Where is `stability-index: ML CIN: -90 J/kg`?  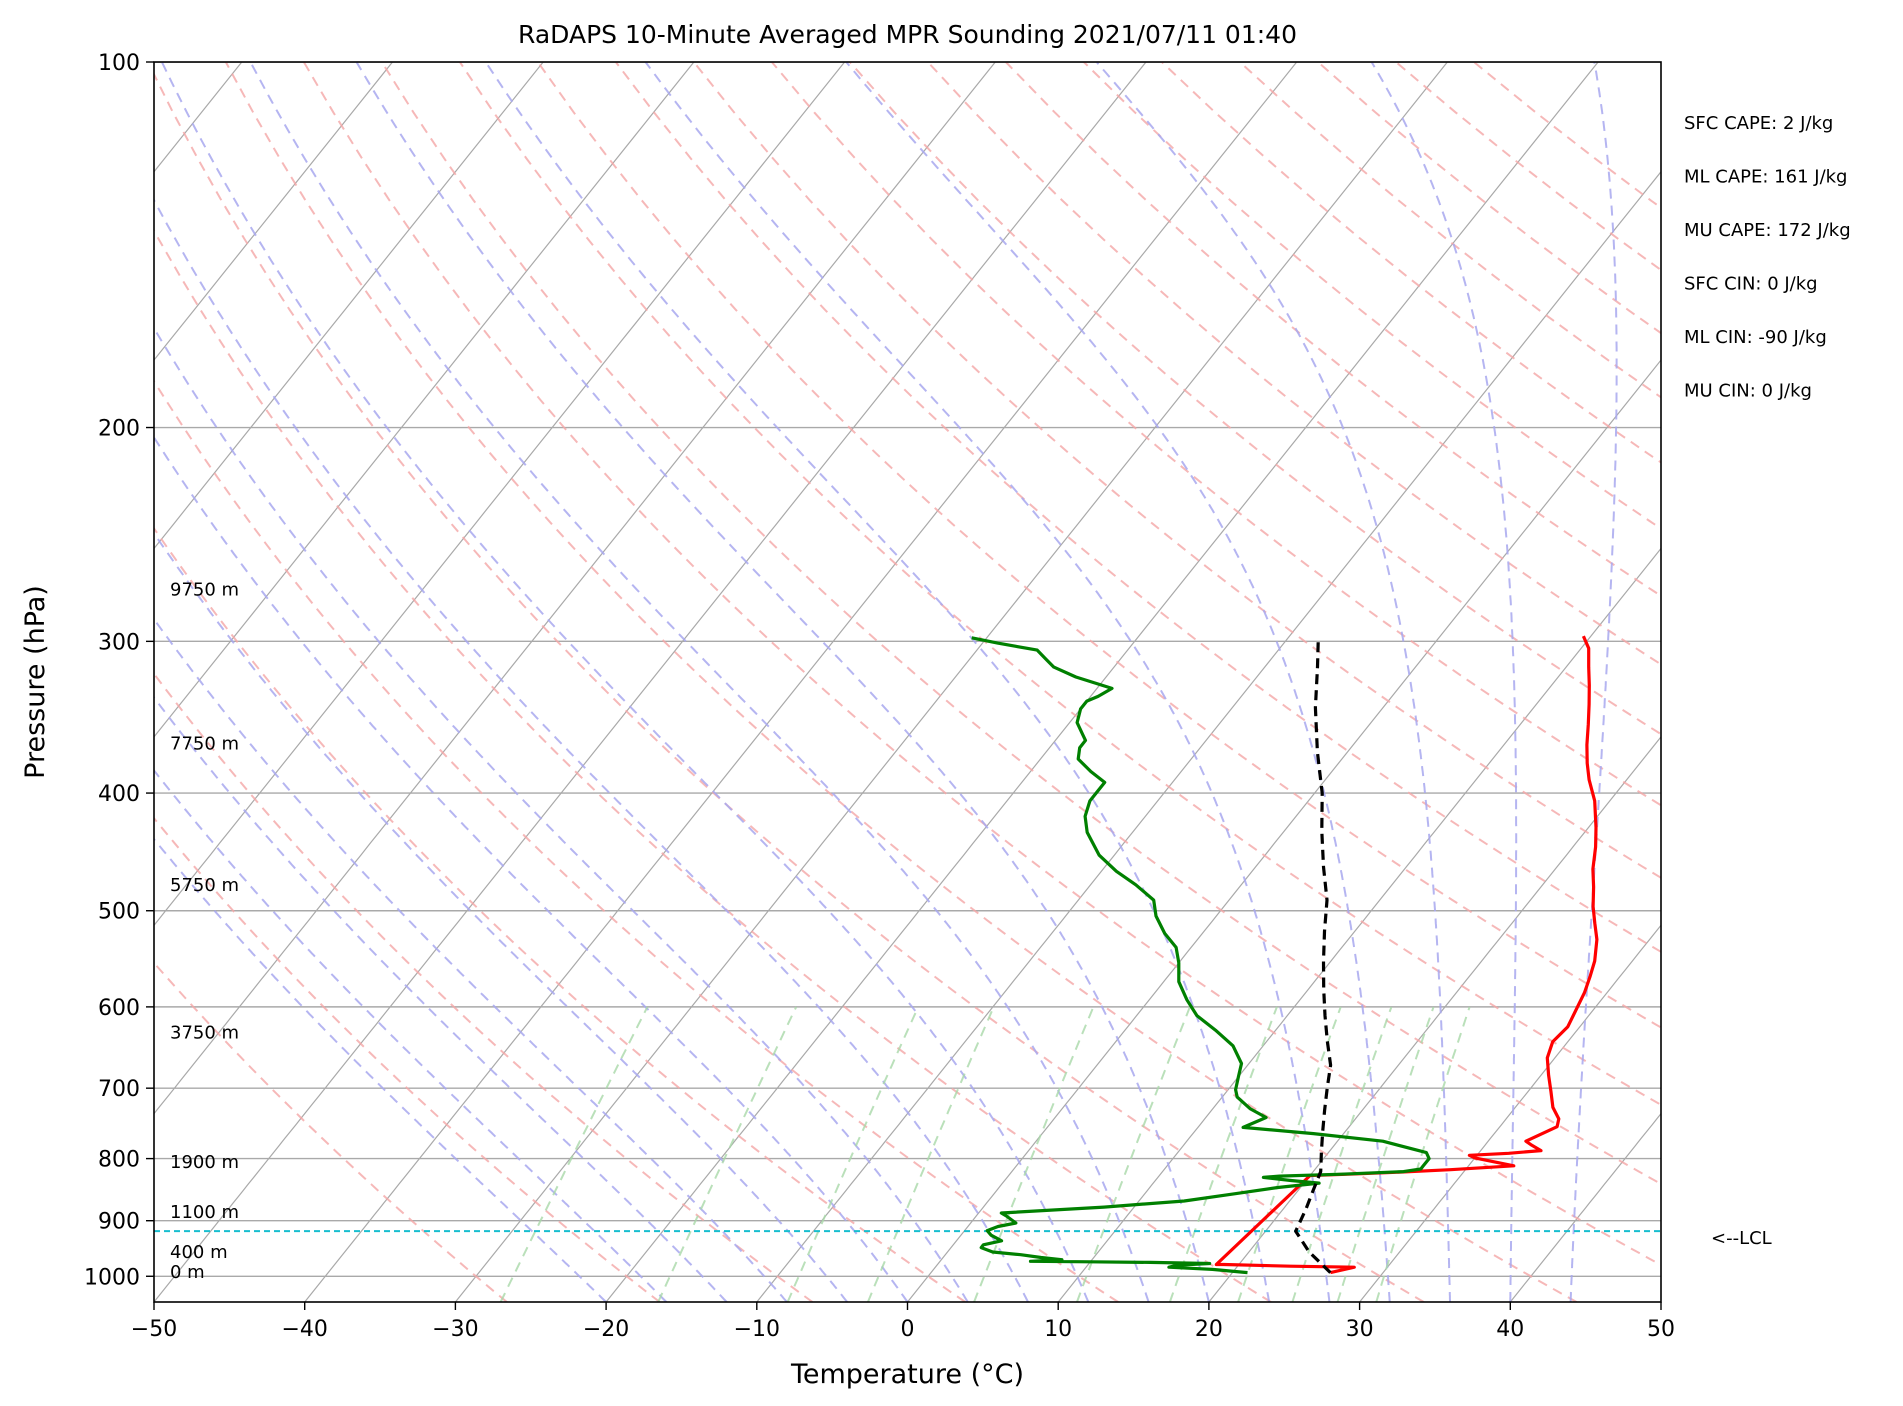
stability-index: ML CIN: -90 J/kg is located at coordinates (1755, 337).